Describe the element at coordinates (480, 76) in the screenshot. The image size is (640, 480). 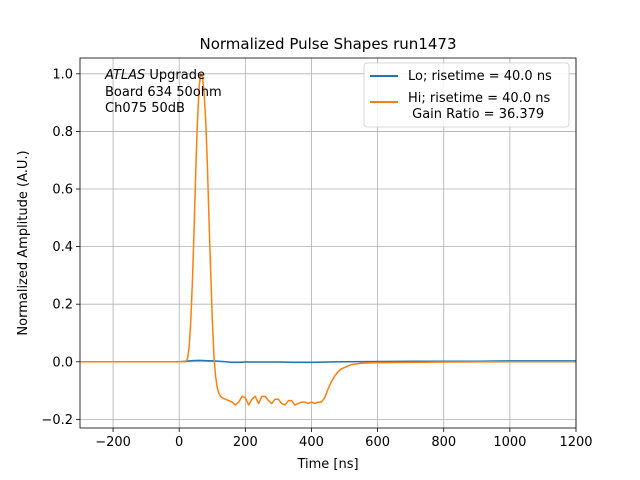
I see `legend-entry-lo: Lo; risetime = 40.0 ns` at that location.